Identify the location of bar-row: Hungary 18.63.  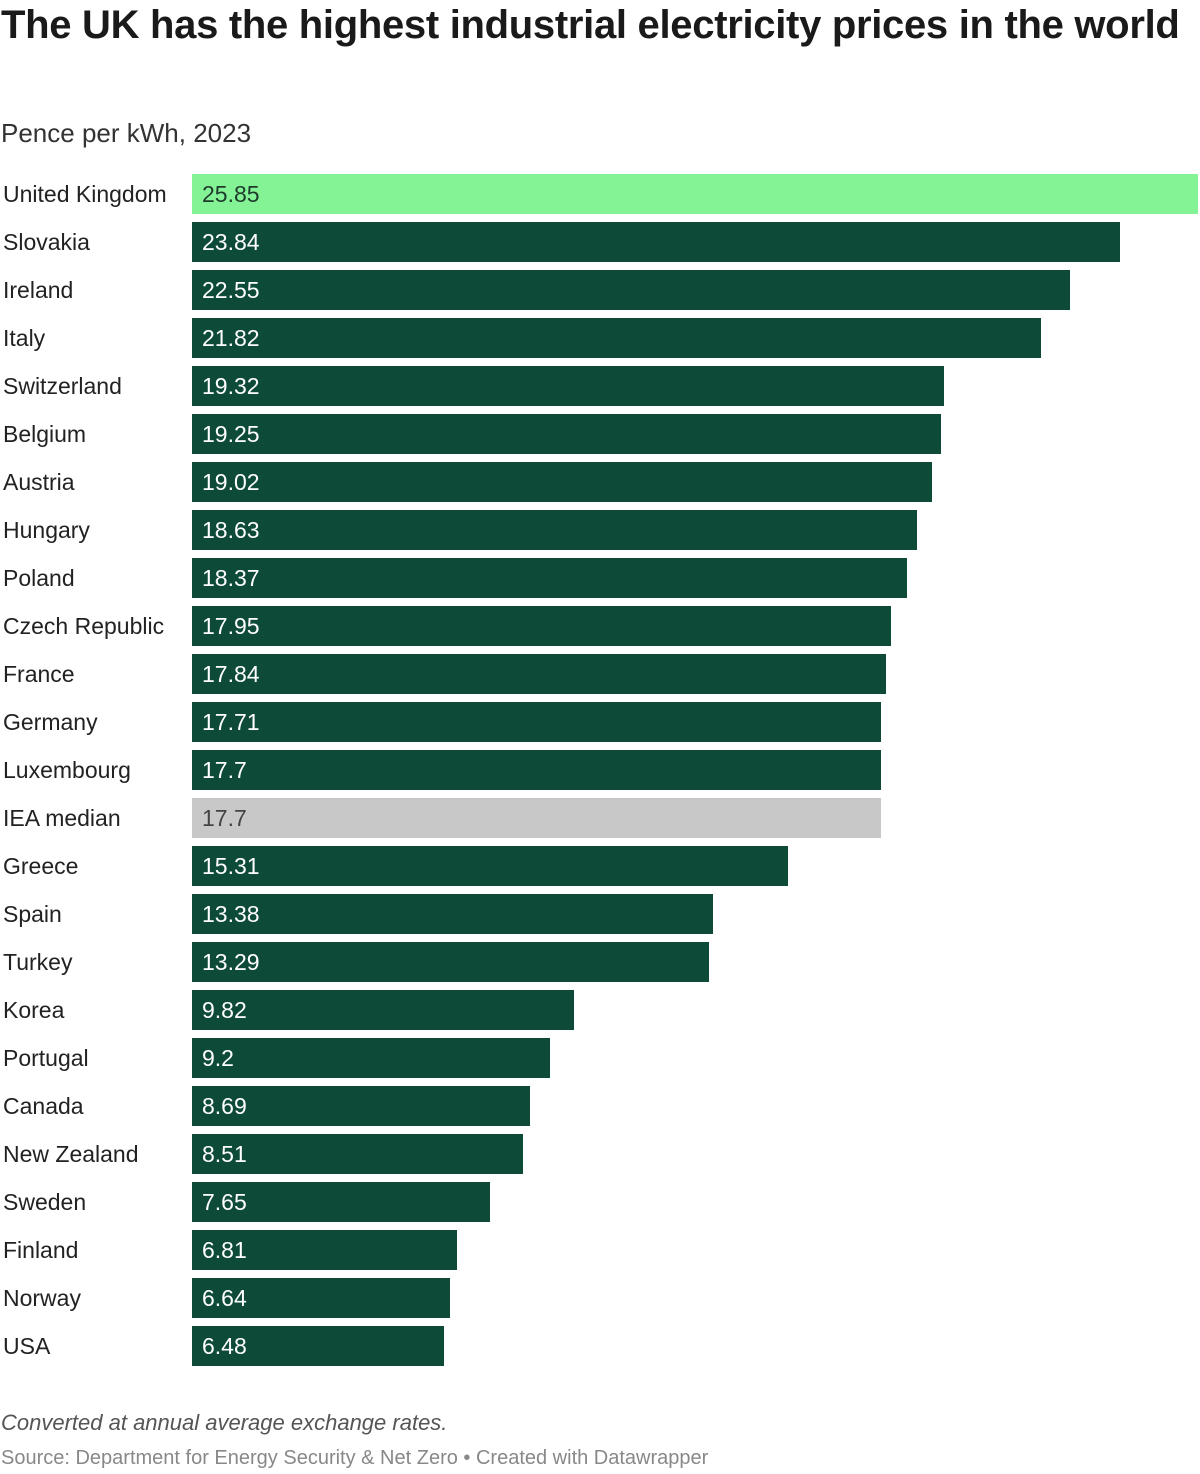
(600, 530).